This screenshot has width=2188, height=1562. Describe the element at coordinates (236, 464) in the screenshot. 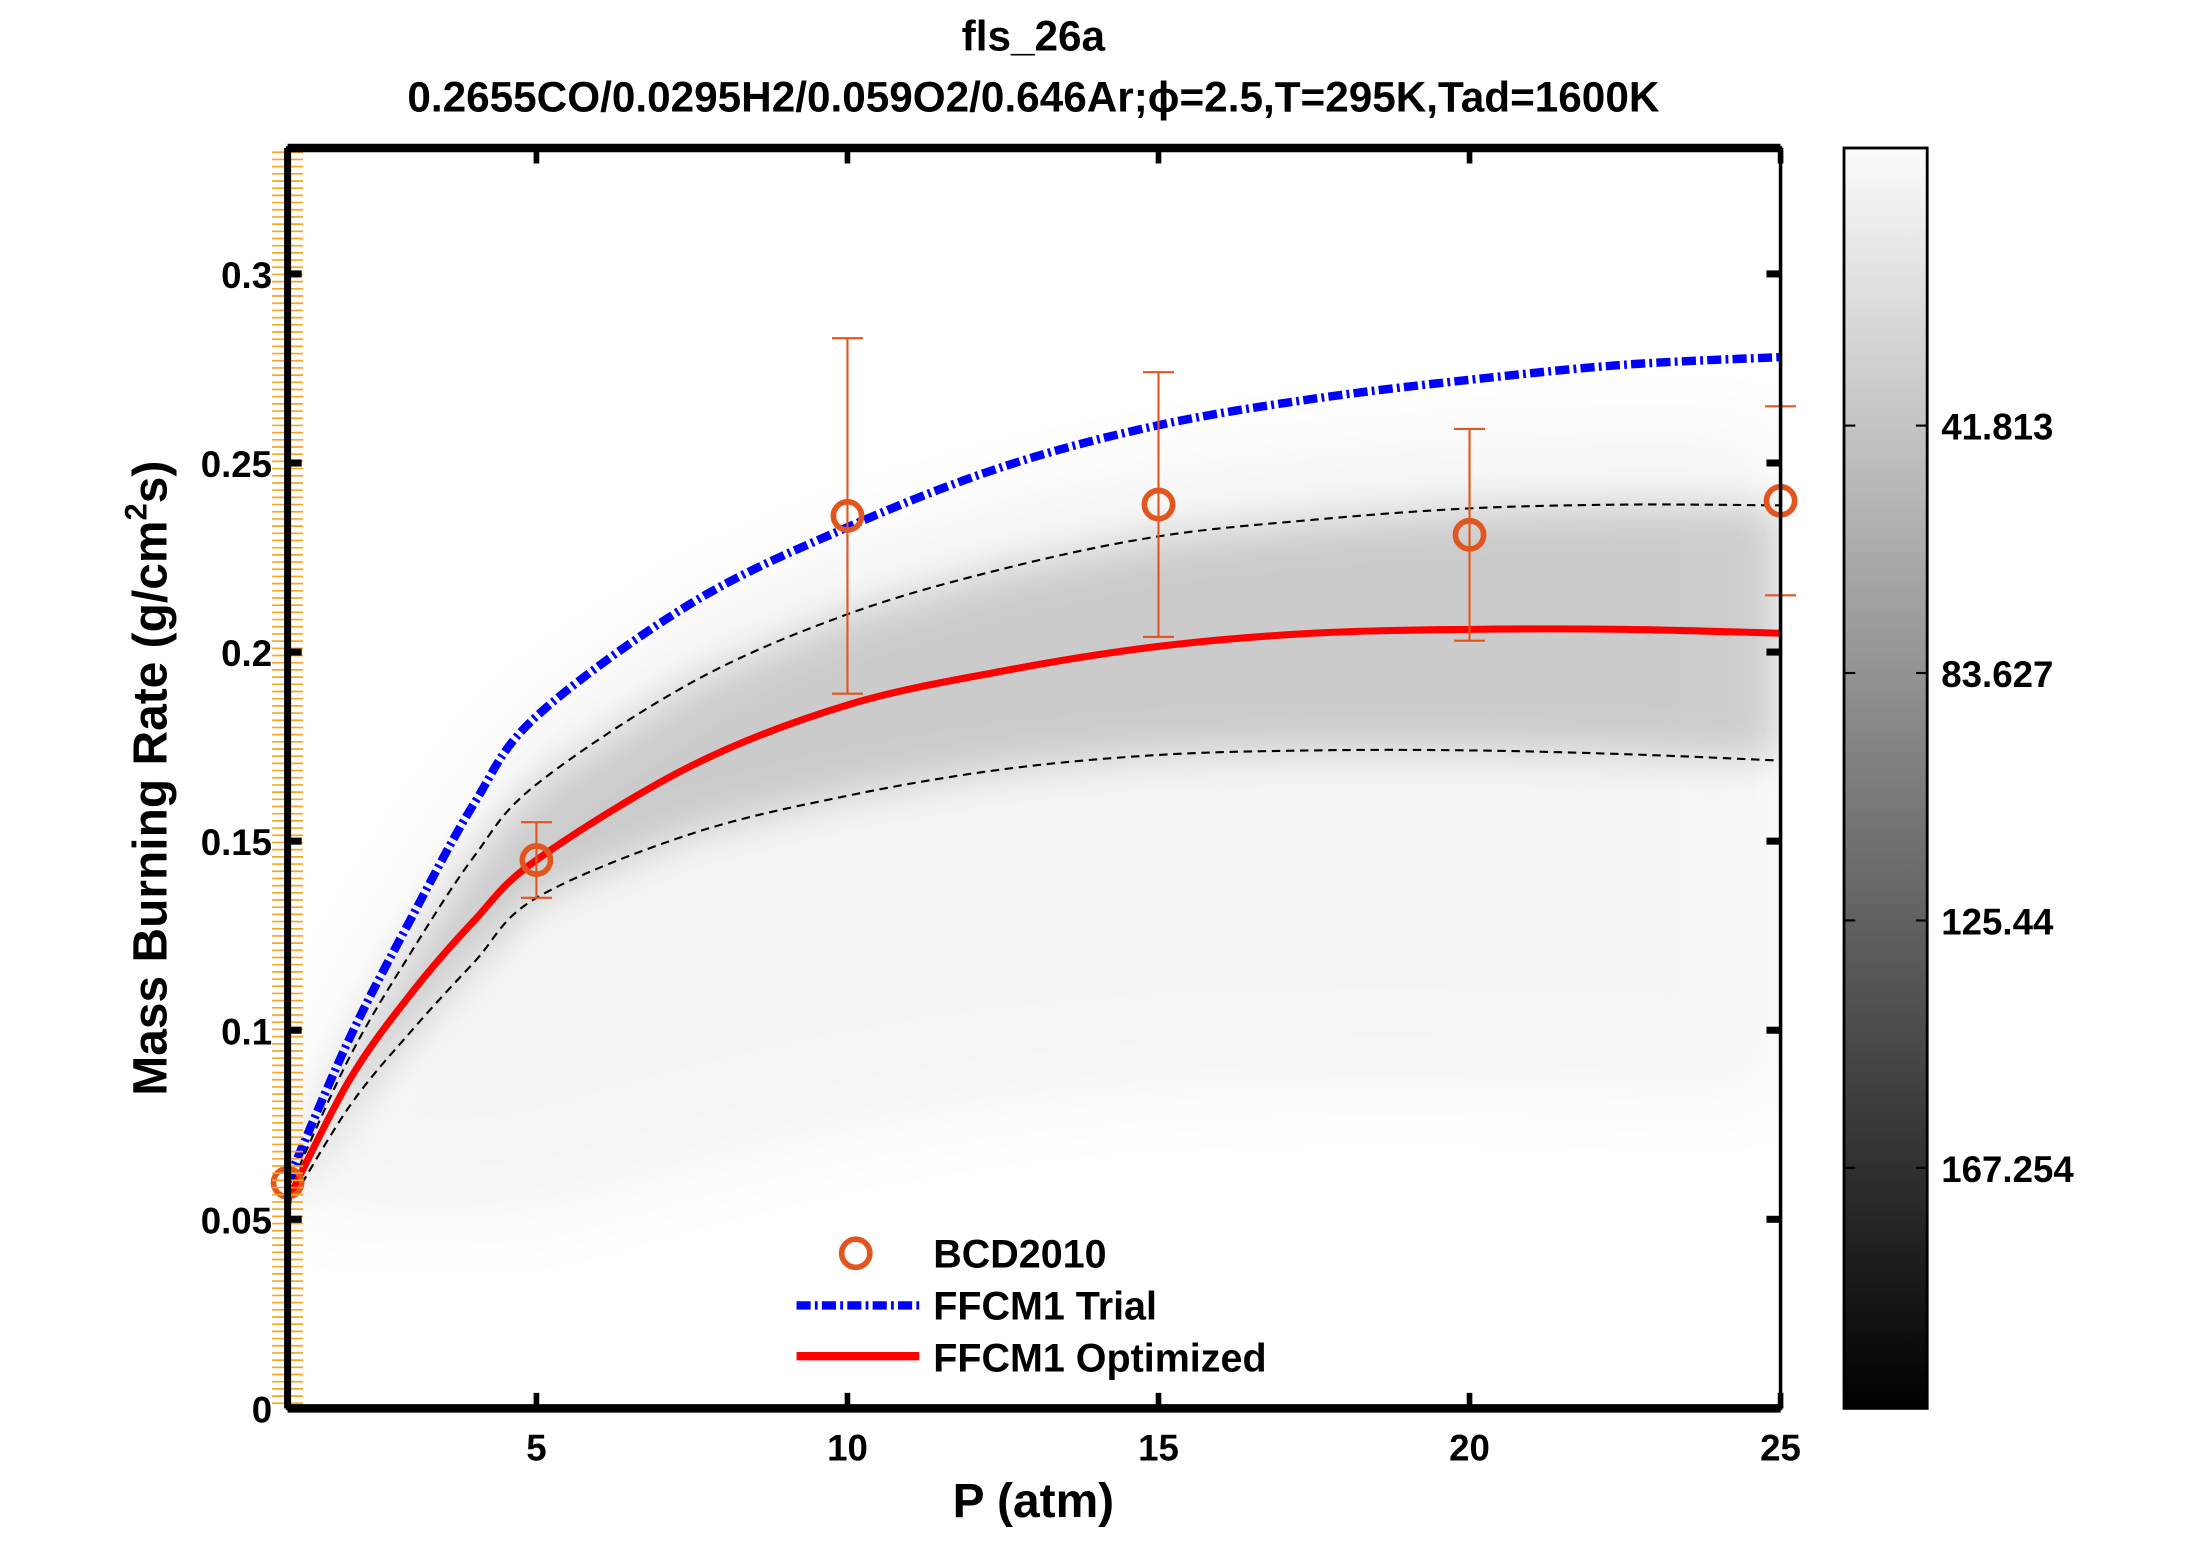

I see `y-tick-label: 0.25` at that location.